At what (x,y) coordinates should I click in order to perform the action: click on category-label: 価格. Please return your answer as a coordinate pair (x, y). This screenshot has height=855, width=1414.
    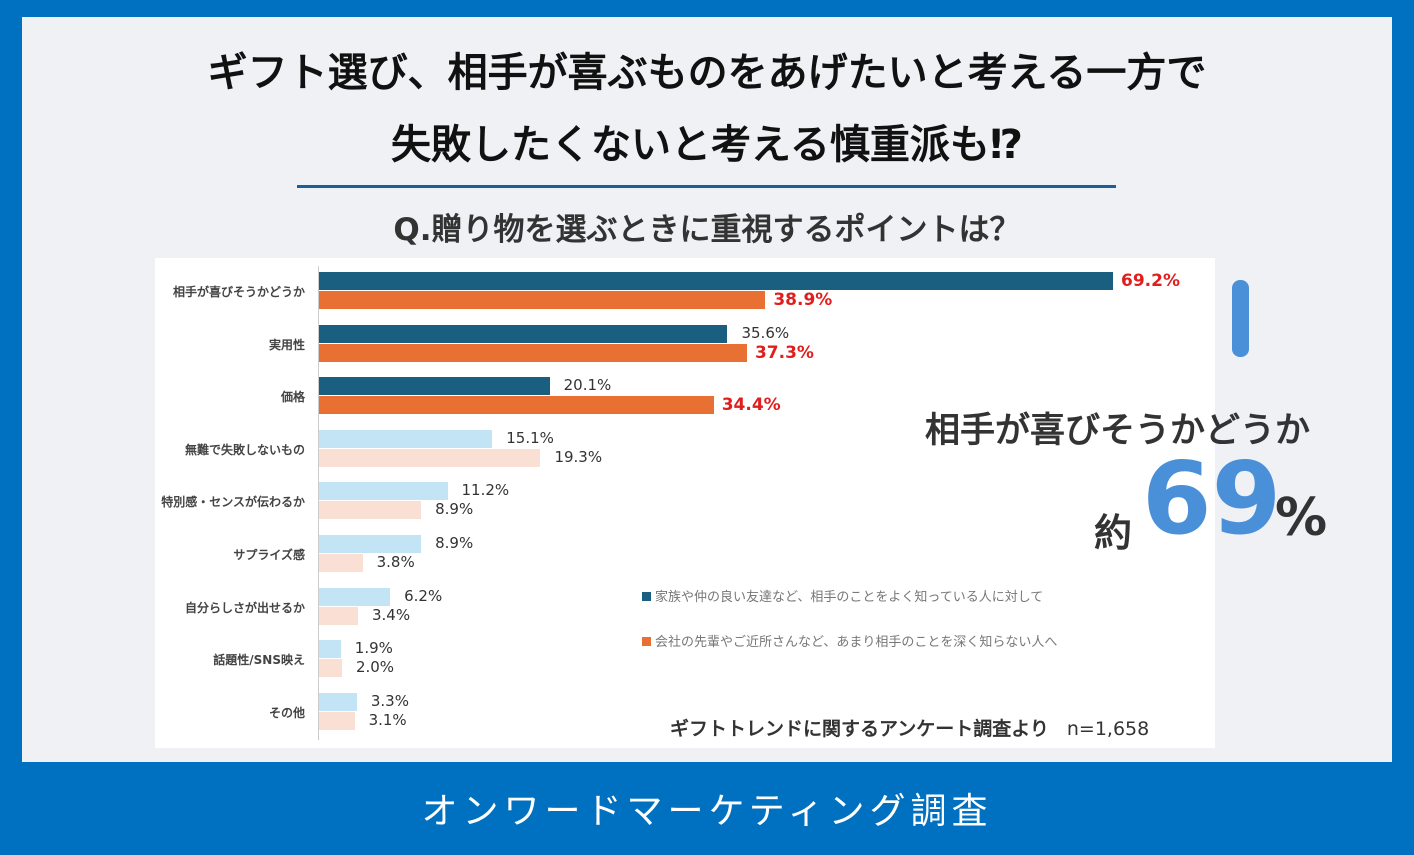
    Looking at the image, I should click on (292, 397).